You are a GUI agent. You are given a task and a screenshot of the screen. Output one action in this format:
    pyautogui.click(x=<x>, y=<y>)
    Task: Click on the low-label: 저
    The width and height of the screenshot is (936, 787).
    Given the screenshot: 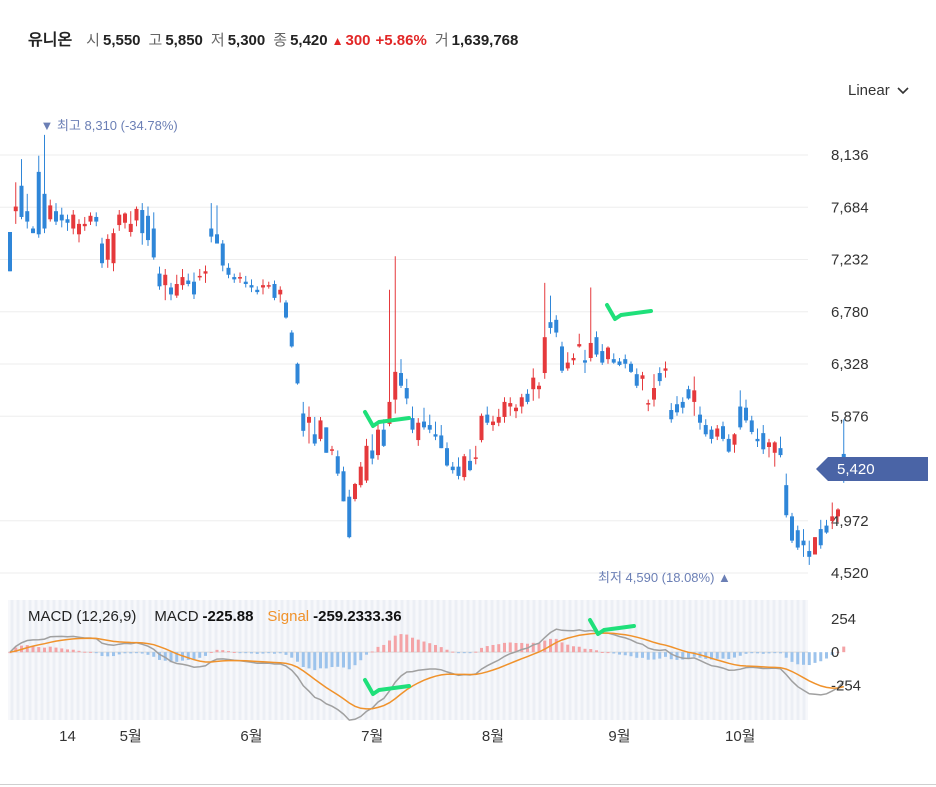 What is the action you would take?
    pyautogui.click(x=217, y=40)
    